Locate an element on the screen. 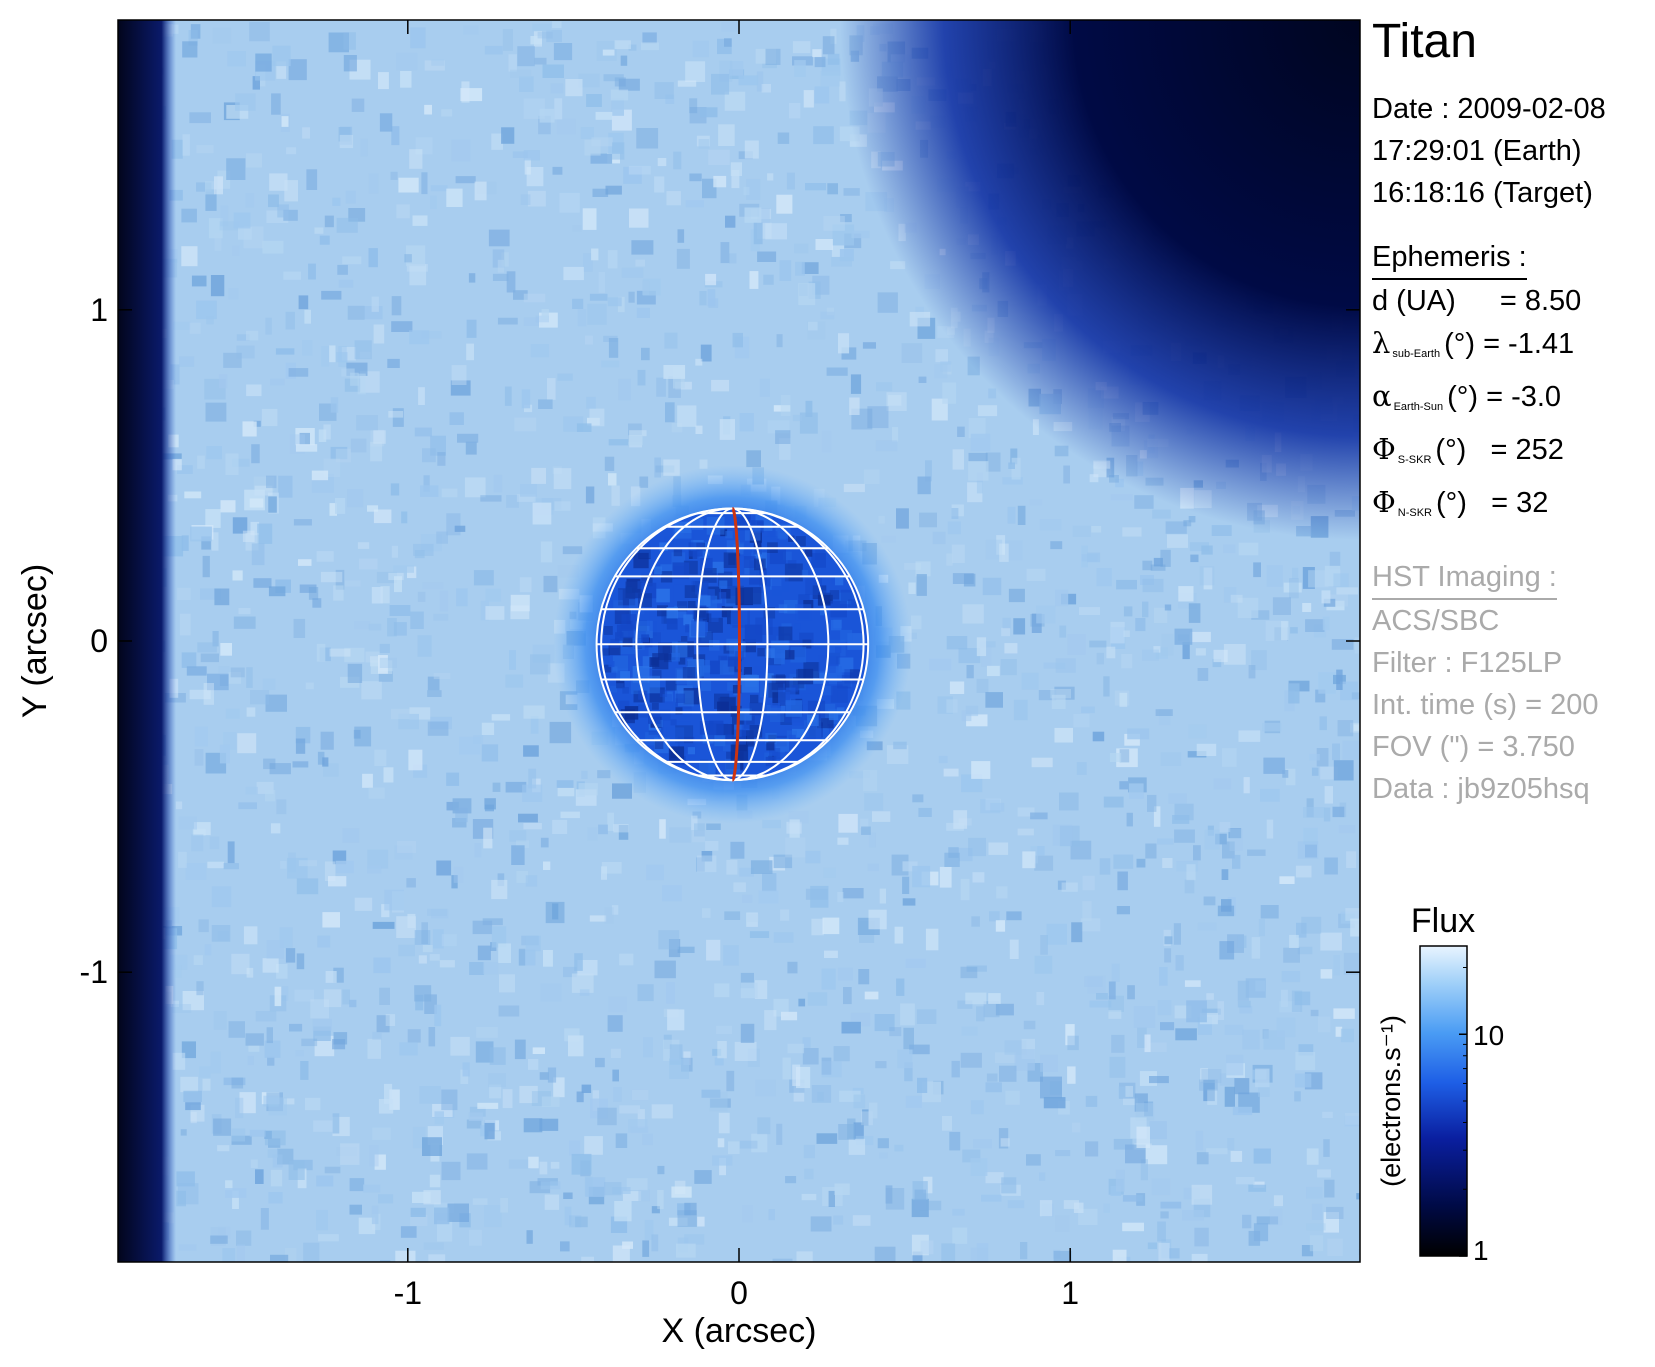 Image resolution: width=1655 pixels, height=1367 pixels. imaging-filter: Filter : F125LP is located at coordinates (1467, 663).